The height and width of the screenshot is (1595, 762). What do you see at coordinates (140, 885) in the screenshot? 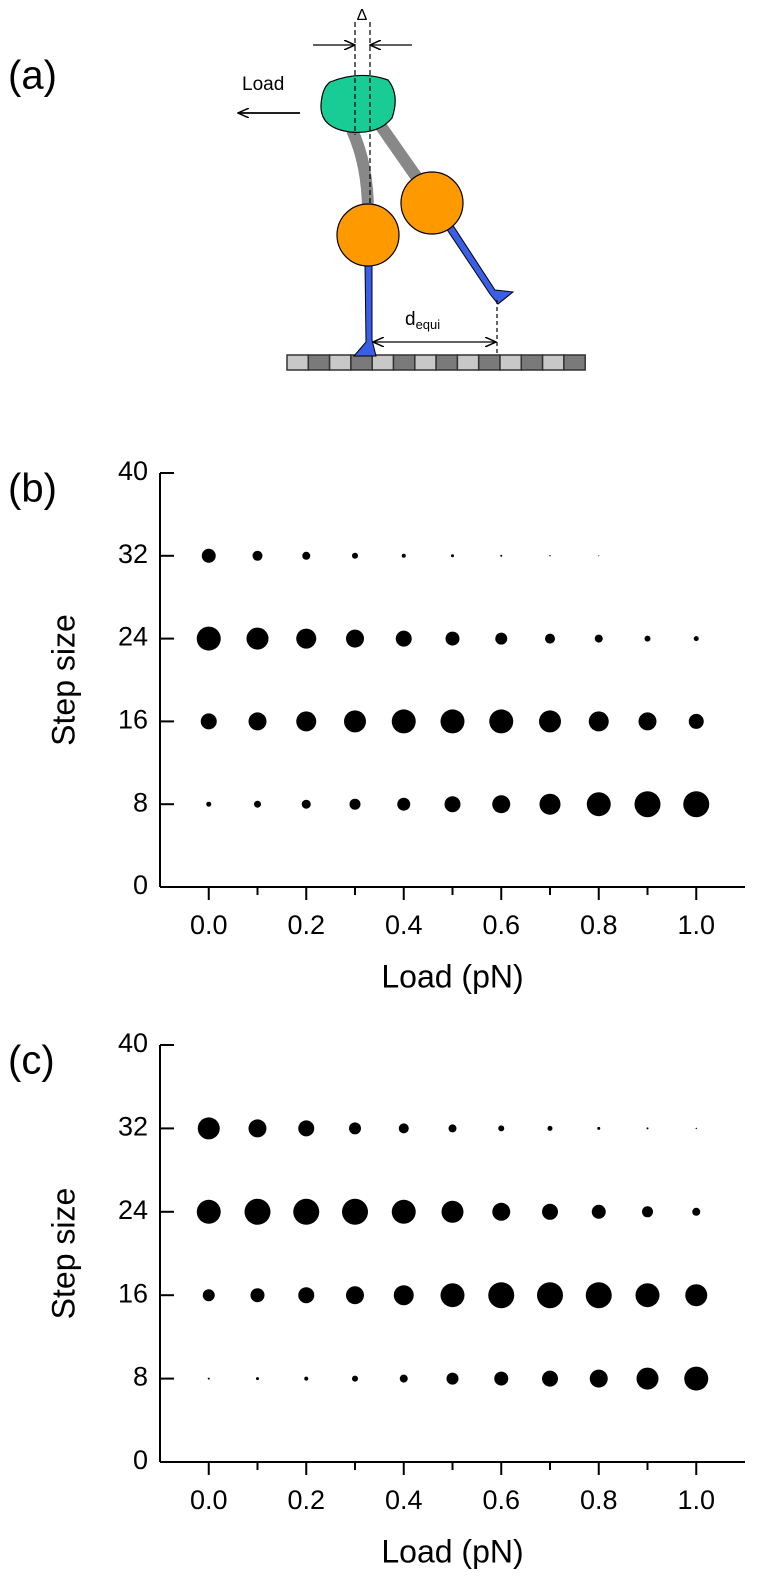
I see `y-tick-label: 0` at bounding box center [140, 885].